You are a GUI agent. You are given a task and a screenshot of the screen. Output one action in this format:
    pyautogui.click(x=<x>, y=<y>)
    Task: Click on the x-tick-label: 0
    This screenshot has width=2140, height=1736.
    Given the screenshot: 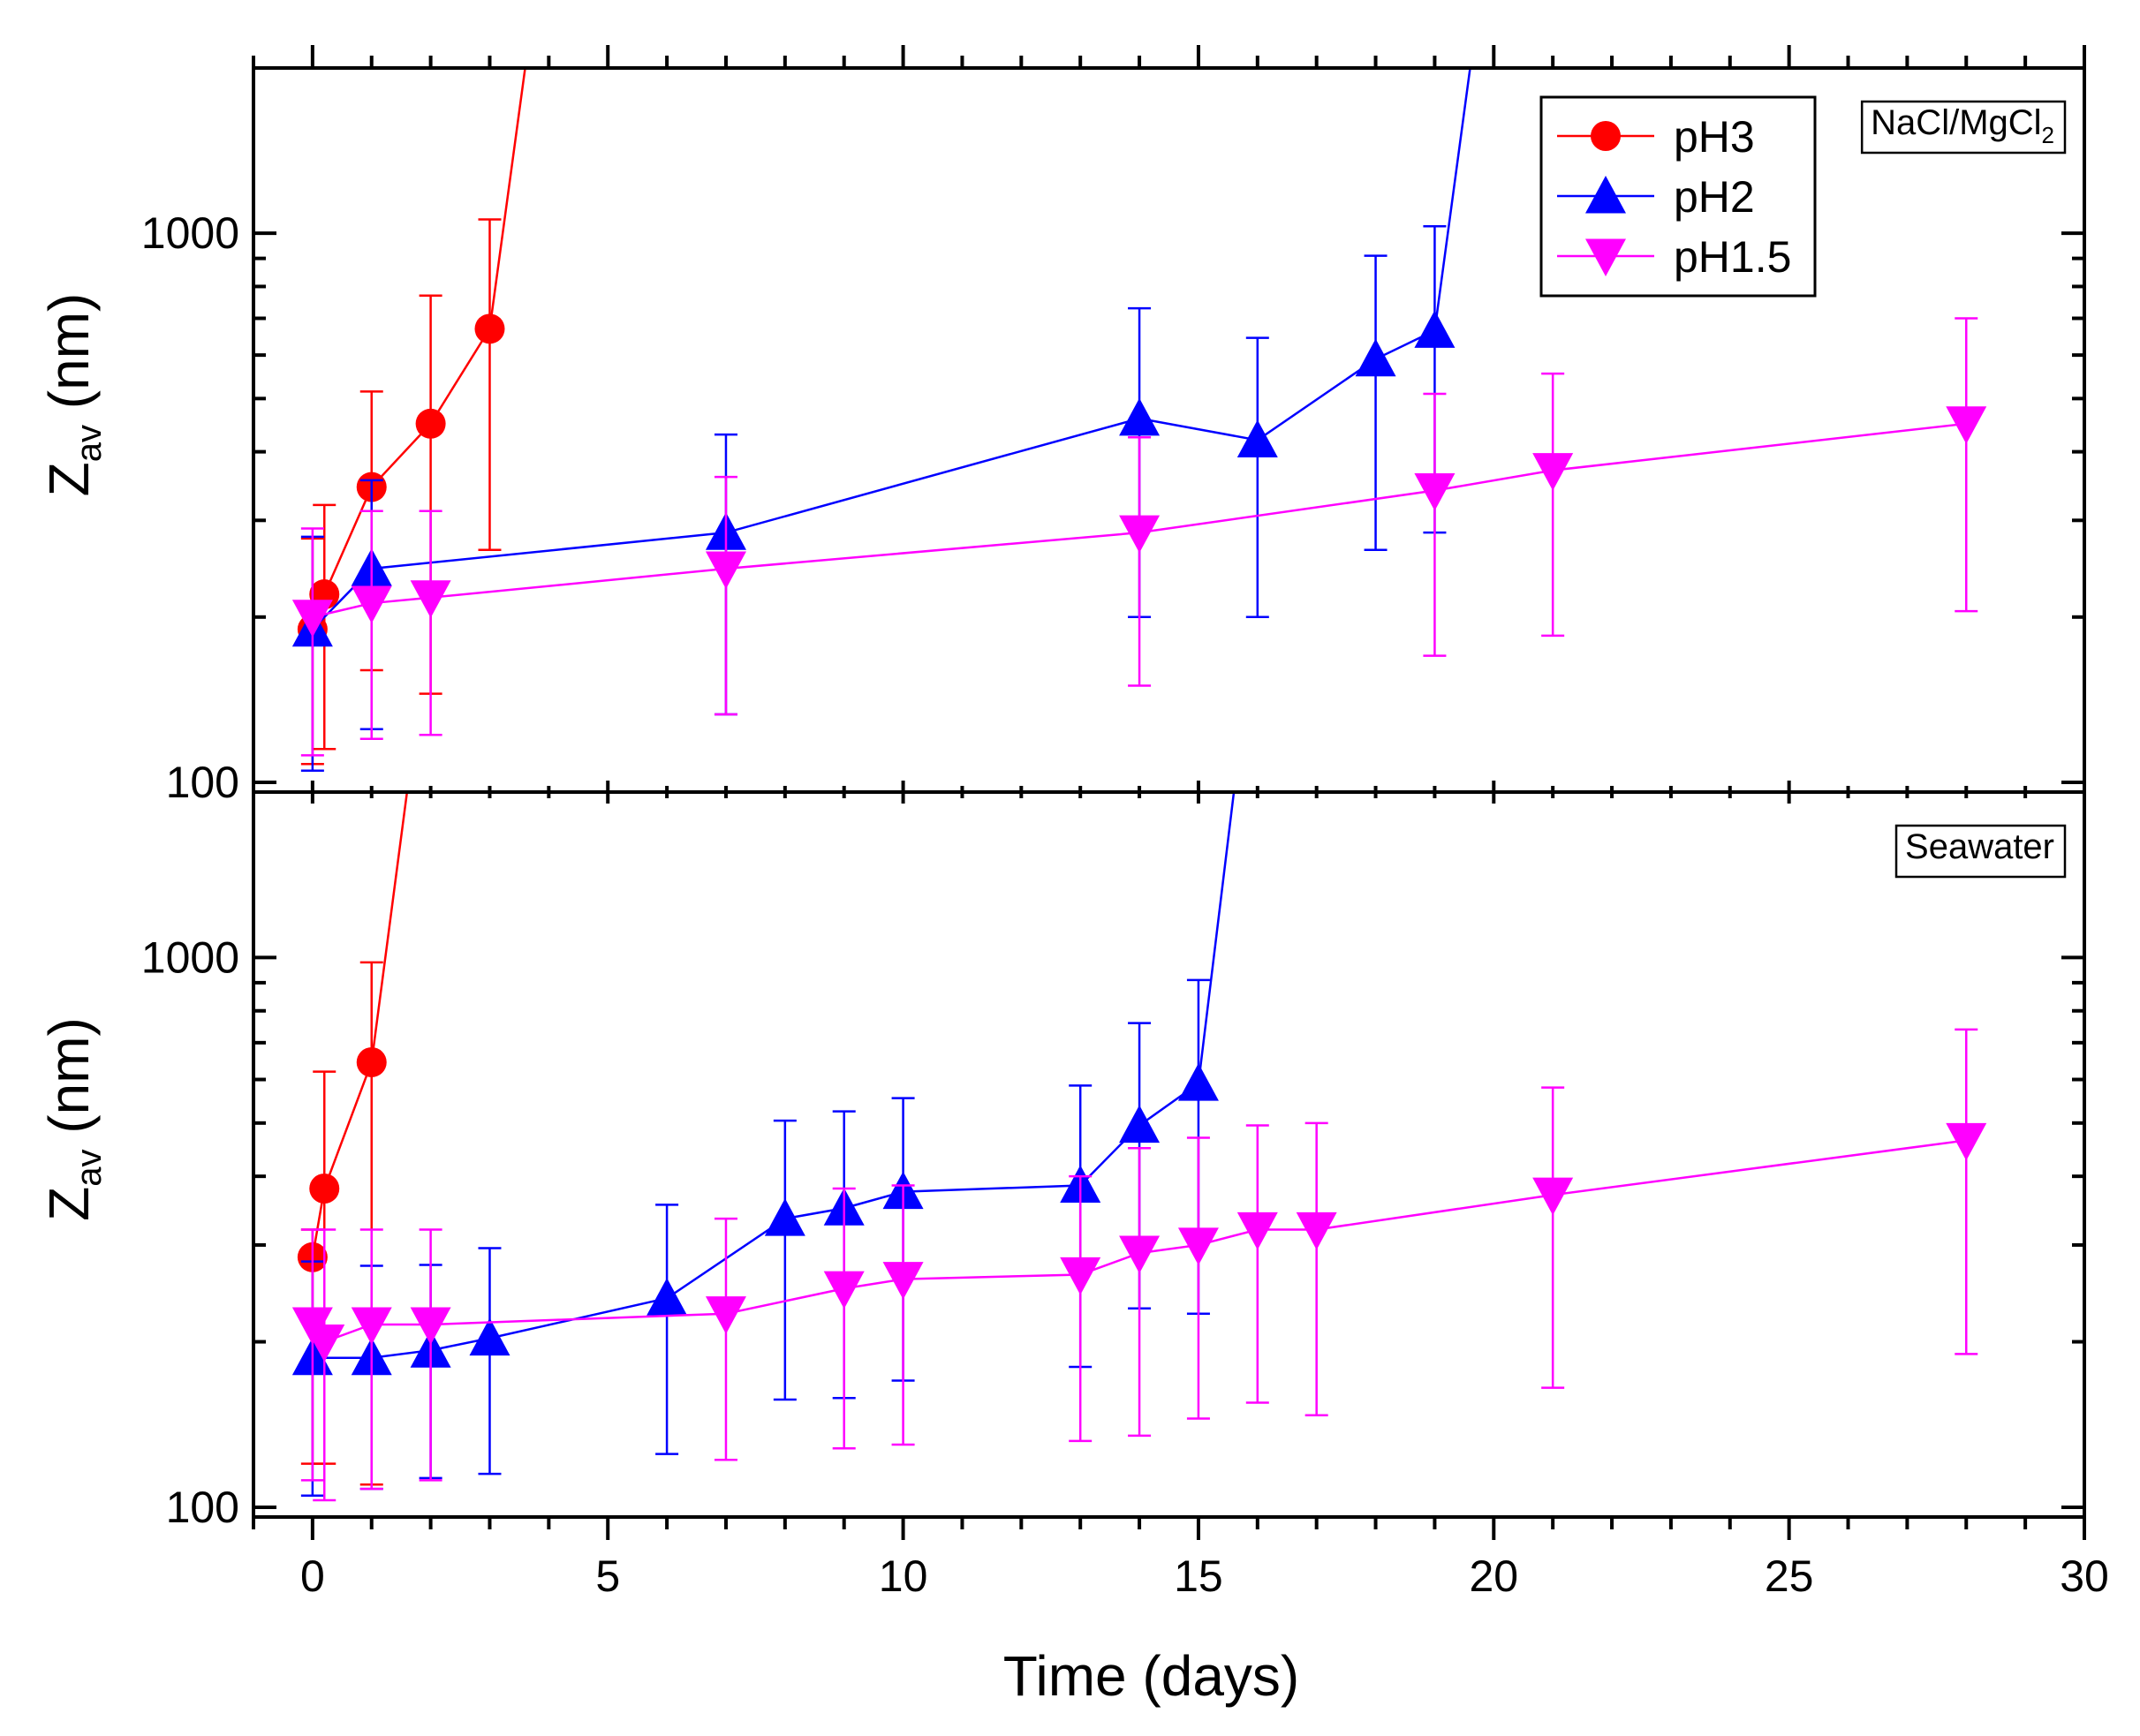 What is the action you would take?
    pyautogui.click(x=312, y=1576)
    